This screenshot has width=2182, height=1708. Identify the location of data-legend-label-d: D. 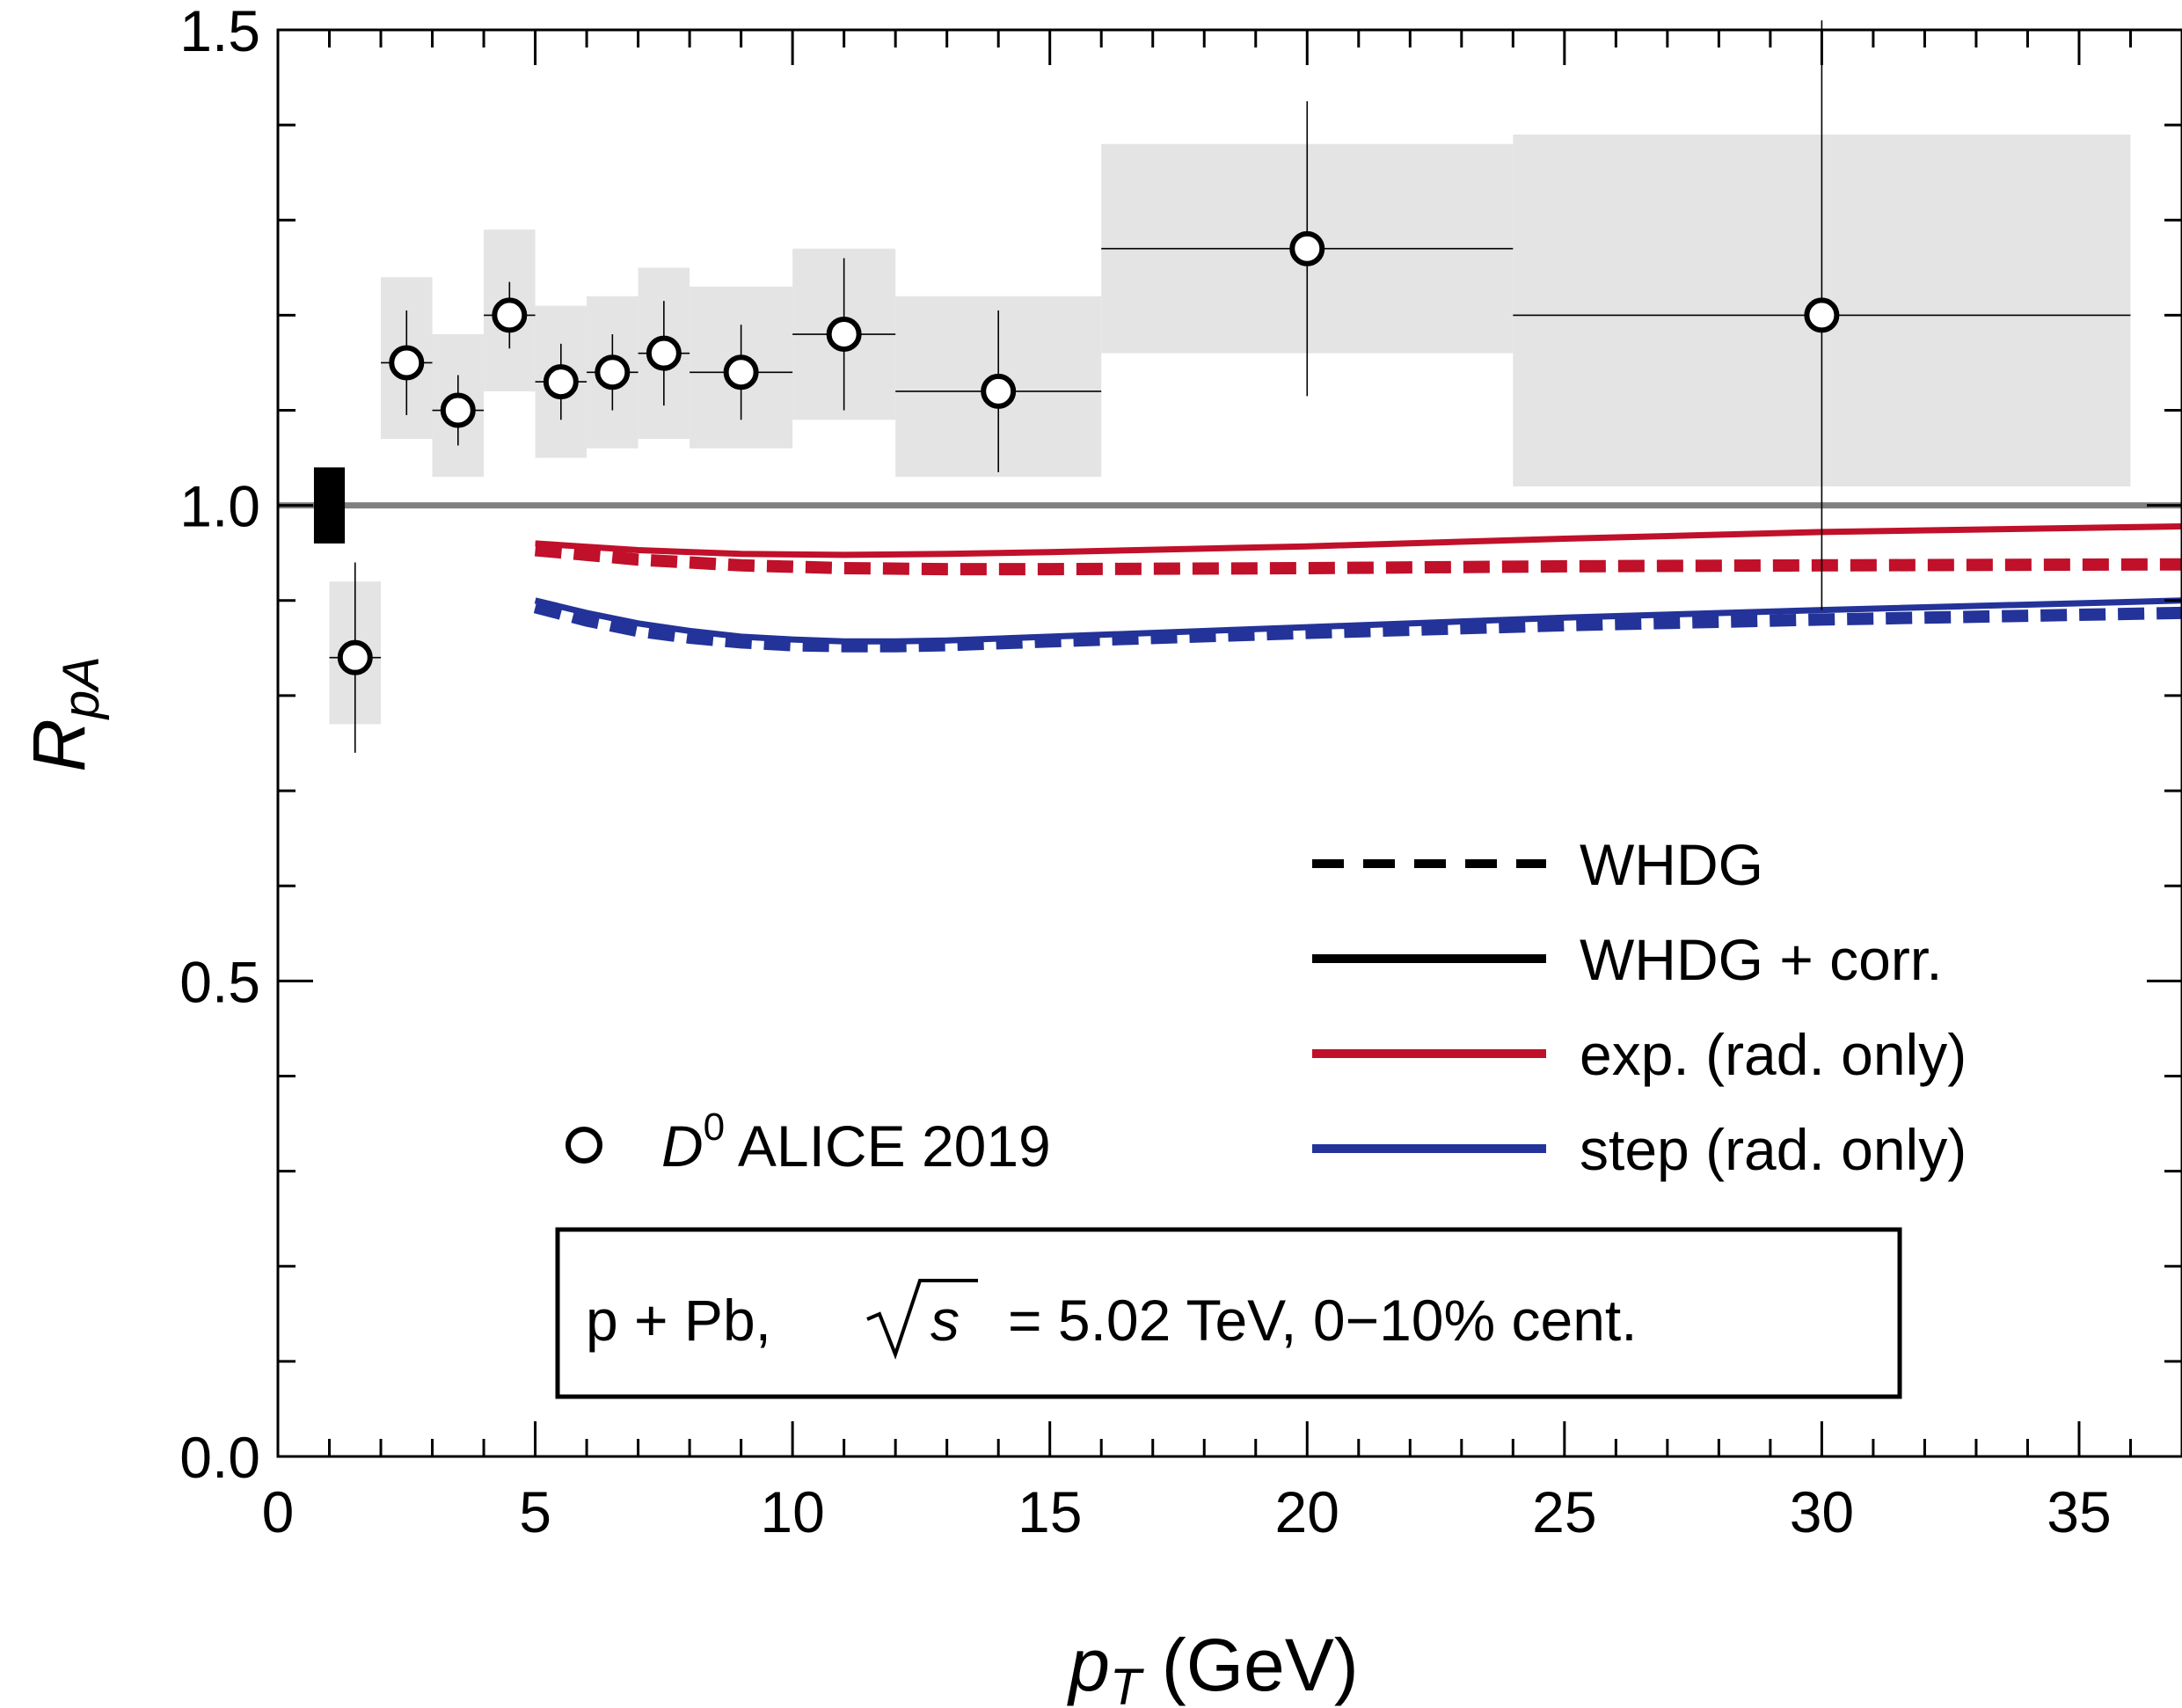
(682, 1146).